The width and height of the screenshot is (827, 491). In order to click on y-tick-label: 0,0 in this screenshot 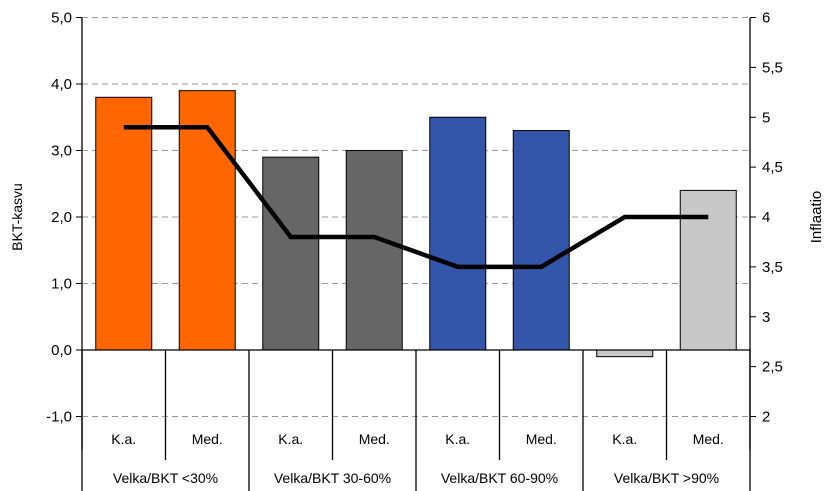, I will do `click(61, 350)`.